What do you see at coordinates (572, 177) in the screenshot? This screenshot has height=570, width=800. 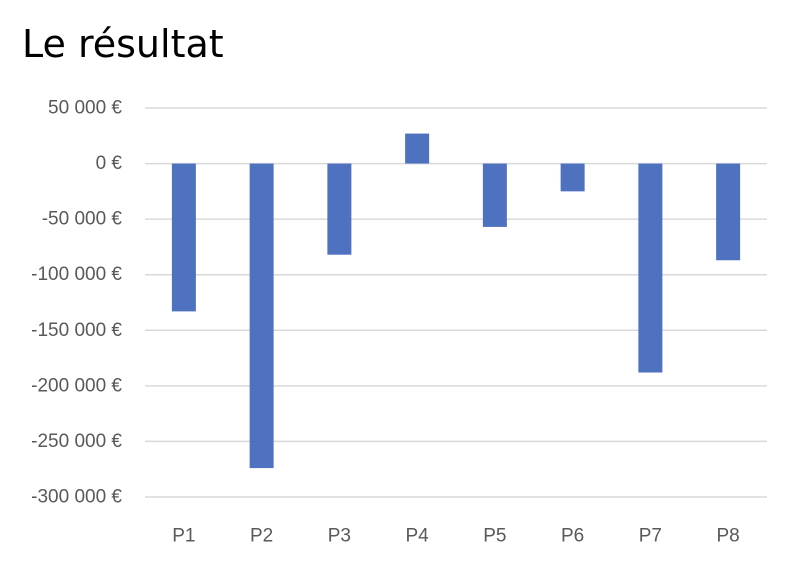 I see `bar-p6` at bounding box center [572, 177].